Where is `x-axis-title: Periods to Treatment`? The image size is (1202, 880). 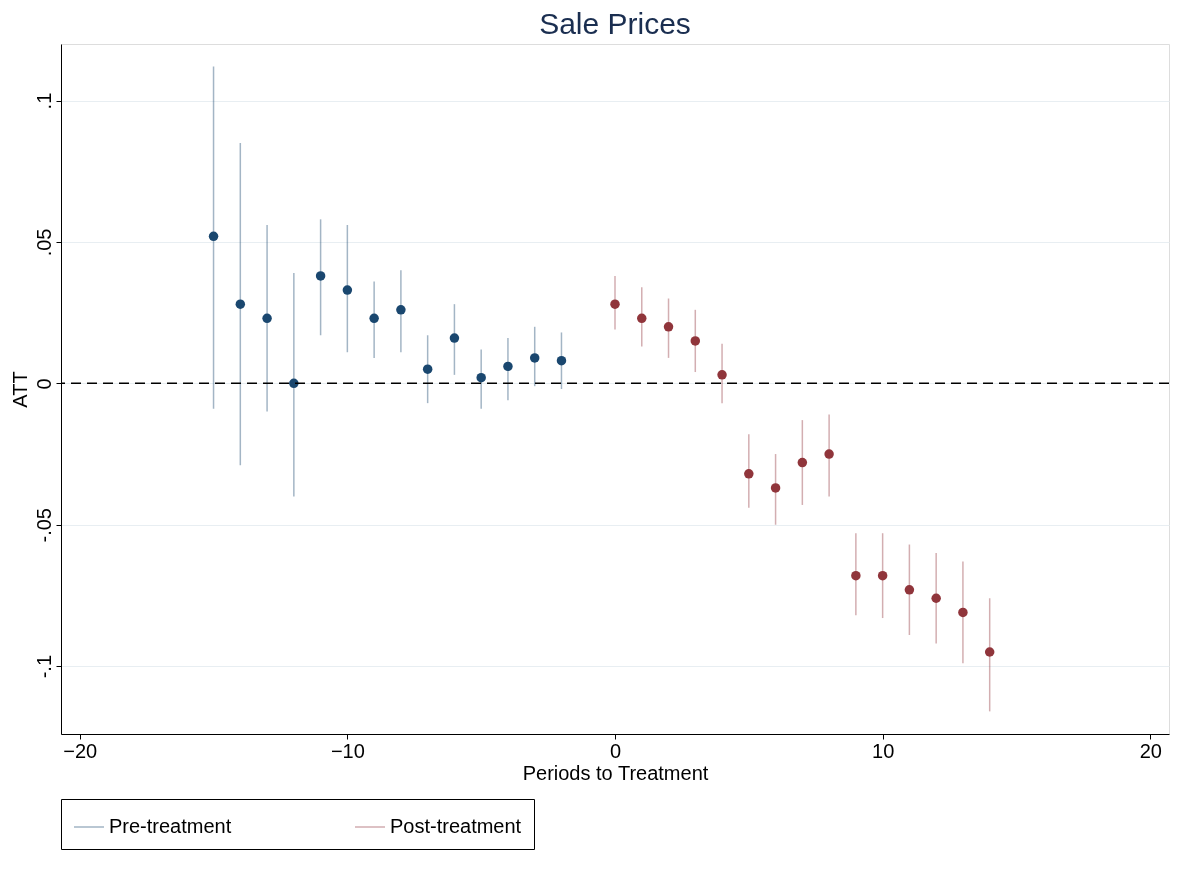
x-axis-title: Periods to Treatment is located at coordinates (615, 772).